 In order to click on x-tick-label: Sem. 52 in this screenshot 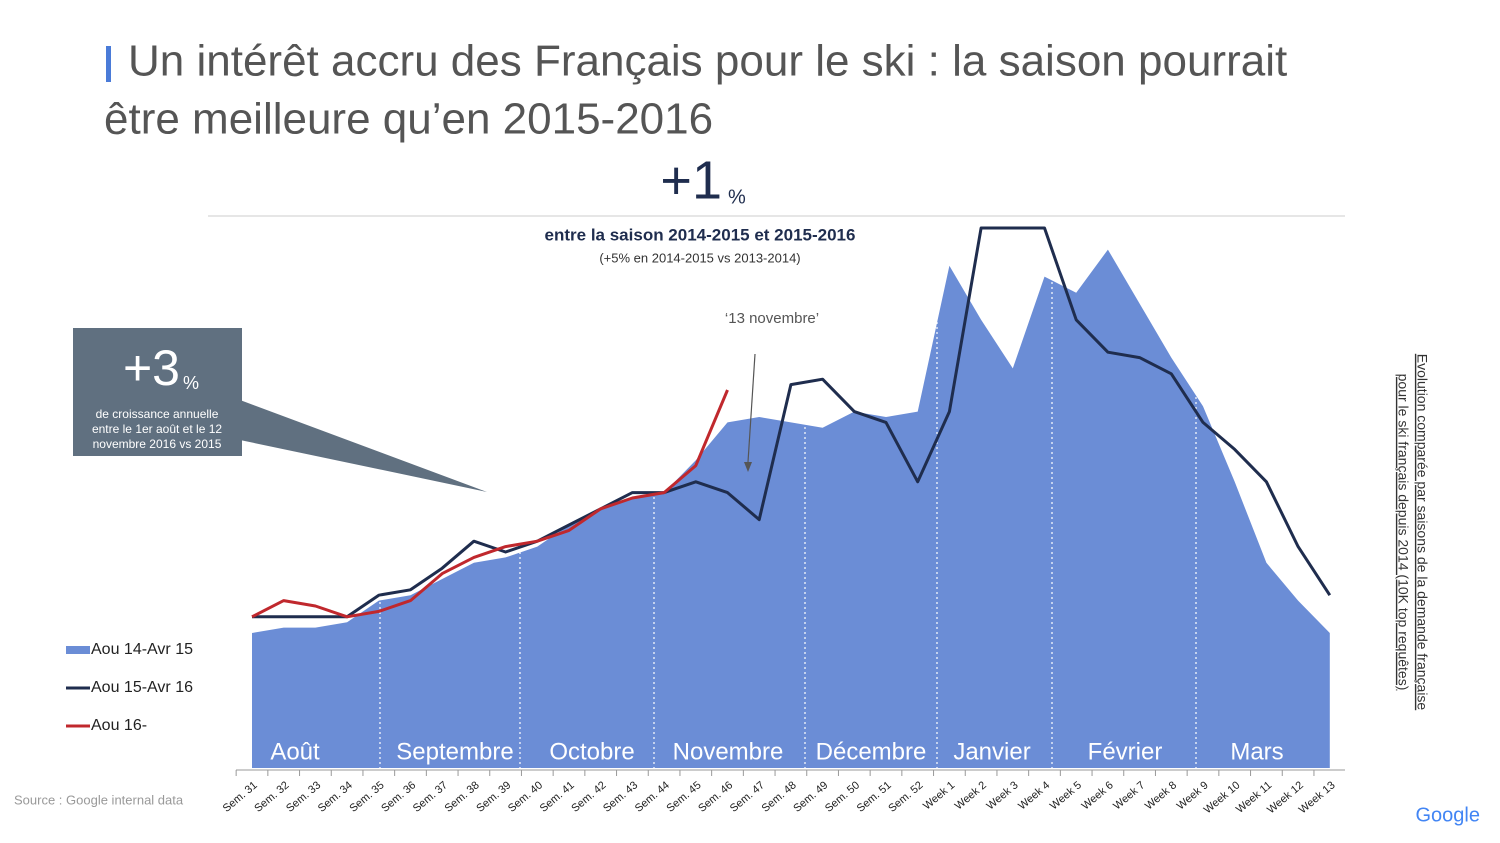, I will do `click(905, 797)`.